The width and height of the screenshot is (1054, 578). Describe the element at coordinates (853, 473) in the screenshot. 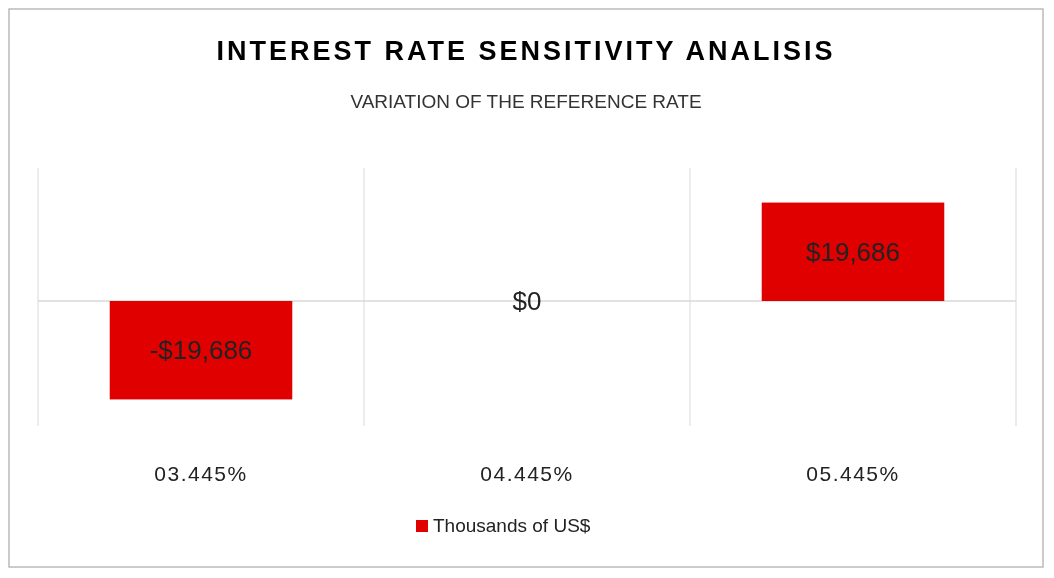

I see `x-tick-label: 05.445%` at that location.